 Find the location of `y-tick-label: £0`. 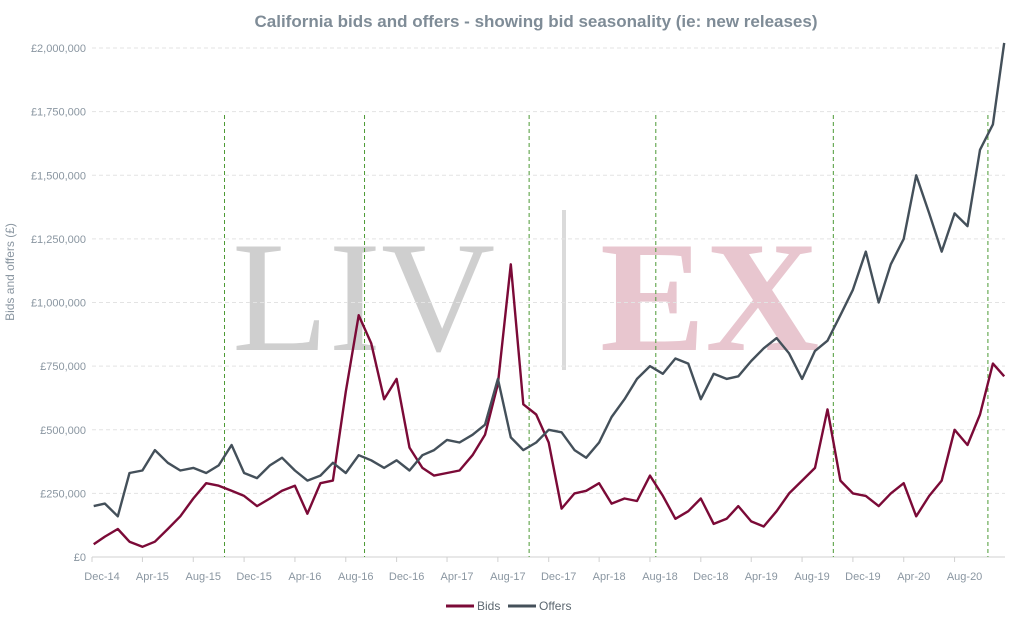

y-tick-label: £0 is located at coordinates (80, 558).